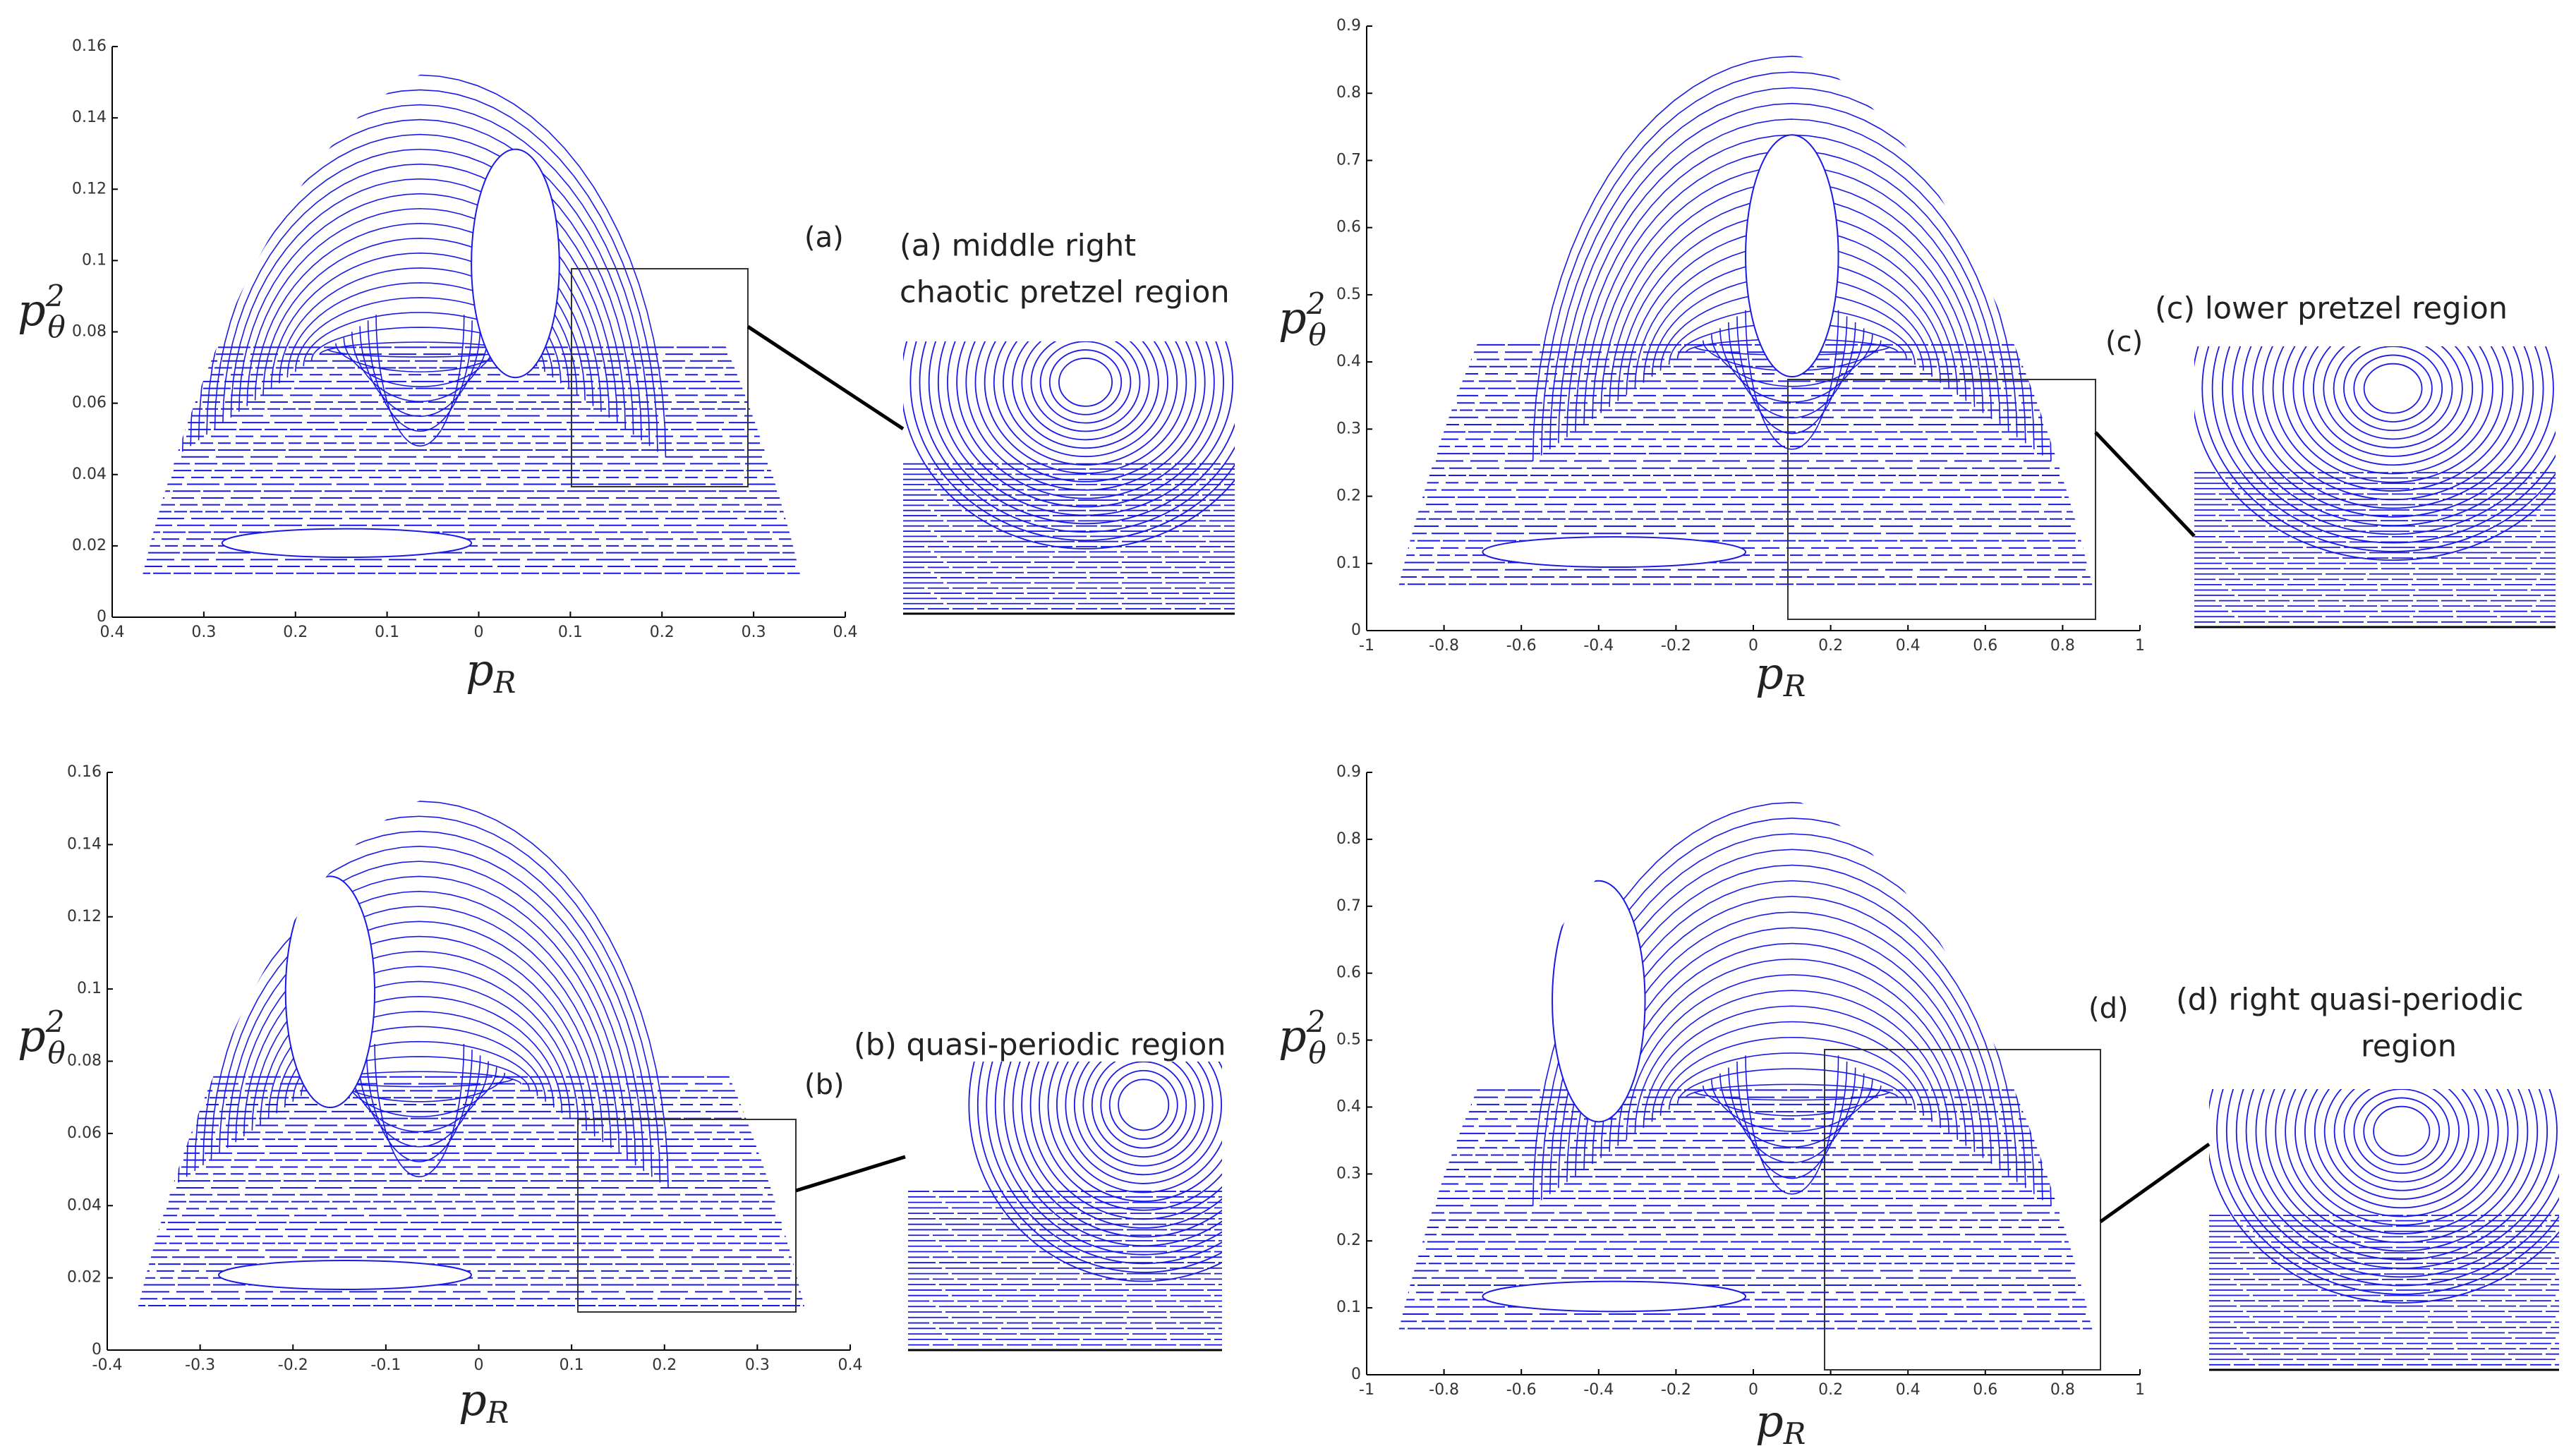 The width and height of the screenshot is (2576, 1446). Describe the element at coordinates (85, 1205) in the screenshot. I see `y-tick-label: 0.04` at that location.